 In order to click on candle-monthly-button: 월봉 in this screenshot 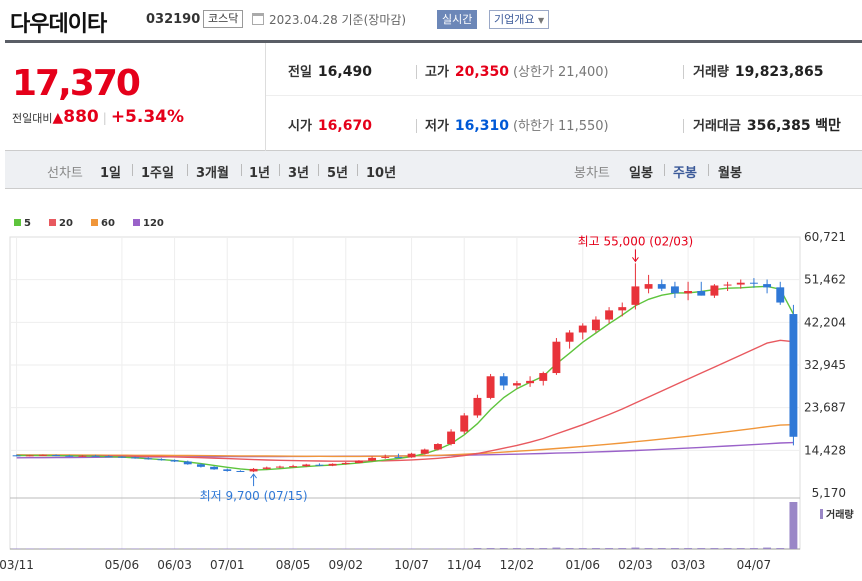, I will do `click(730, 173)`.